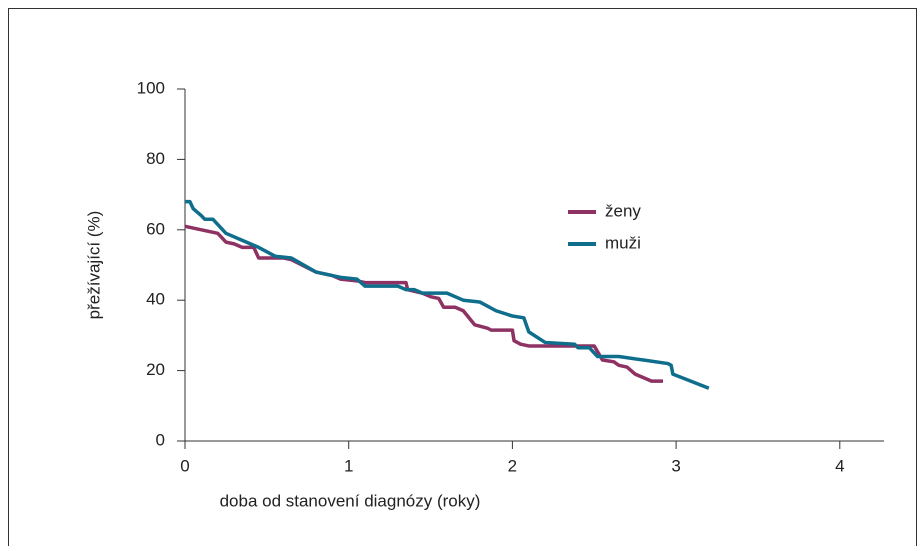  What do you see at coordinates (151, 87) in the screenshot?
I see `y-tick-label: 100` at bounding box center [151, 87].